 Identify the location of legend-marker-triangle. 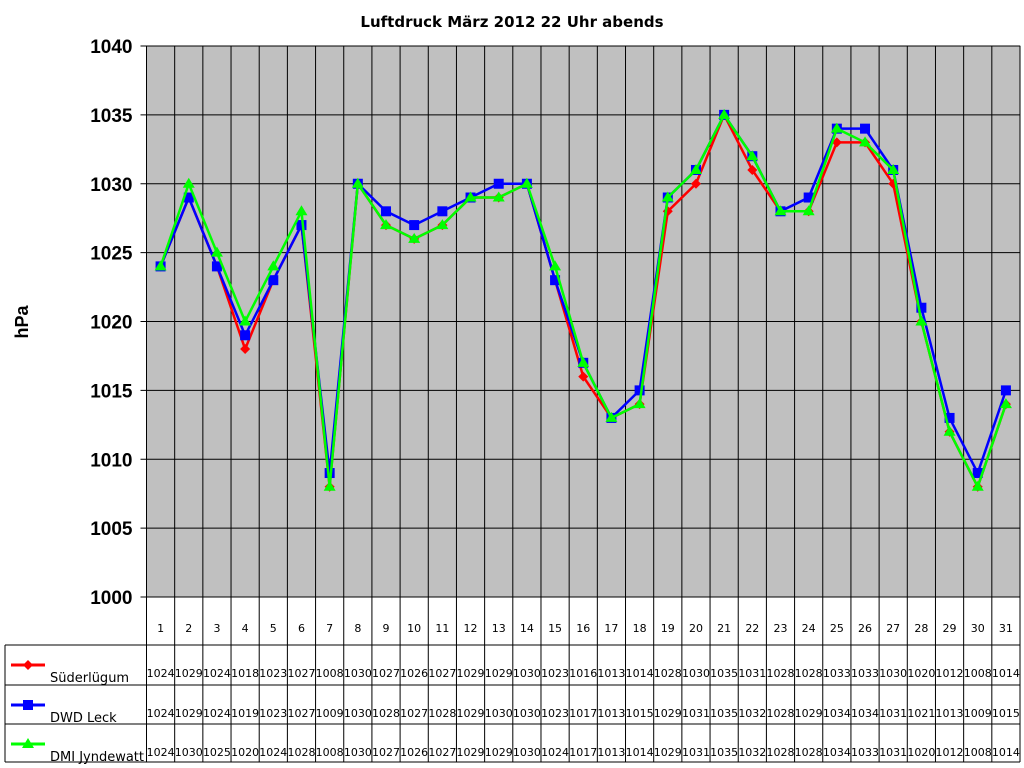
(28, 743).